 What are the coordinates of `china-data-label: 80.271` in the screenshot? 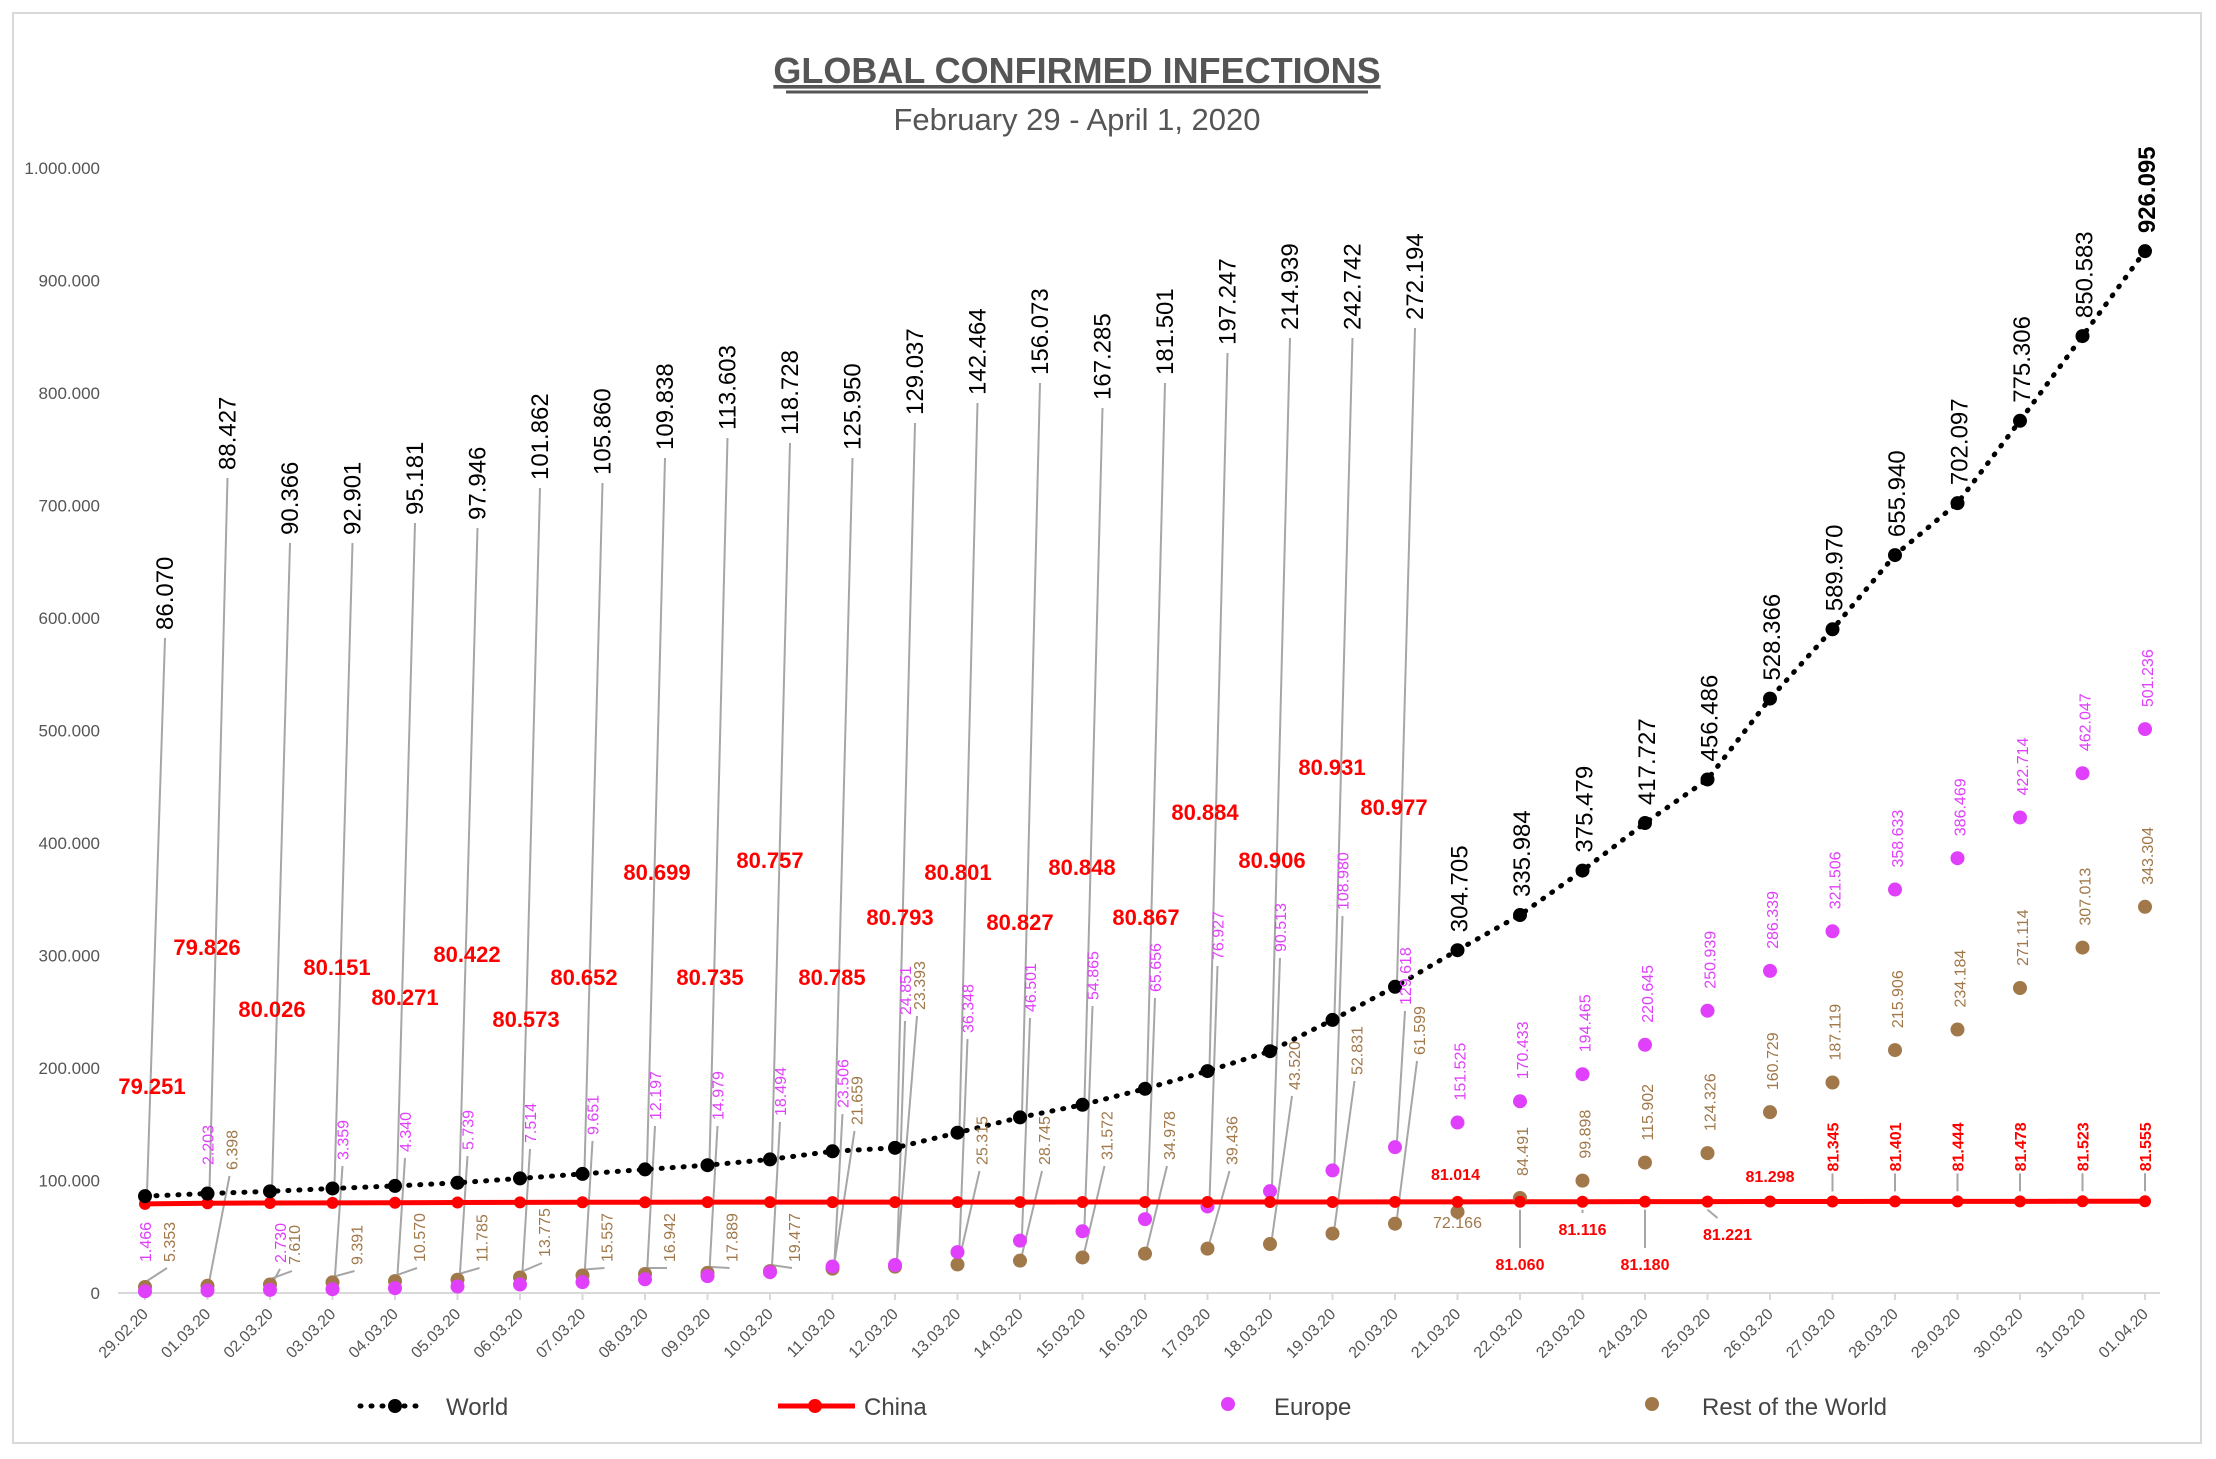 It's located at (404, 997).